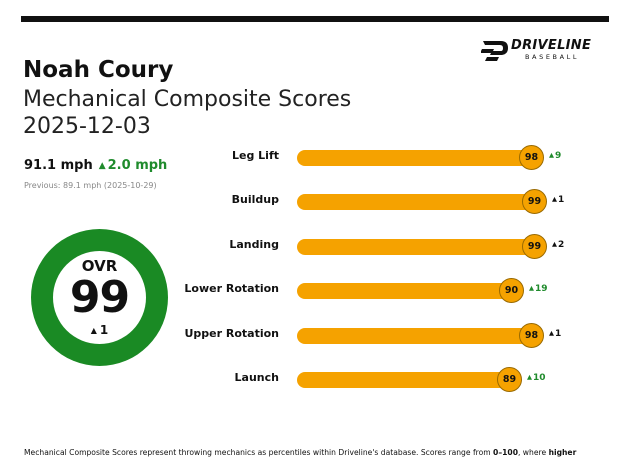 The height and width of the screenshot is (467, 621). Describe the element at coordinates (90, 185) in the screenshot. I see `previous-velocity: Previous: 89.1 mph (2025-10-29)` at that location.